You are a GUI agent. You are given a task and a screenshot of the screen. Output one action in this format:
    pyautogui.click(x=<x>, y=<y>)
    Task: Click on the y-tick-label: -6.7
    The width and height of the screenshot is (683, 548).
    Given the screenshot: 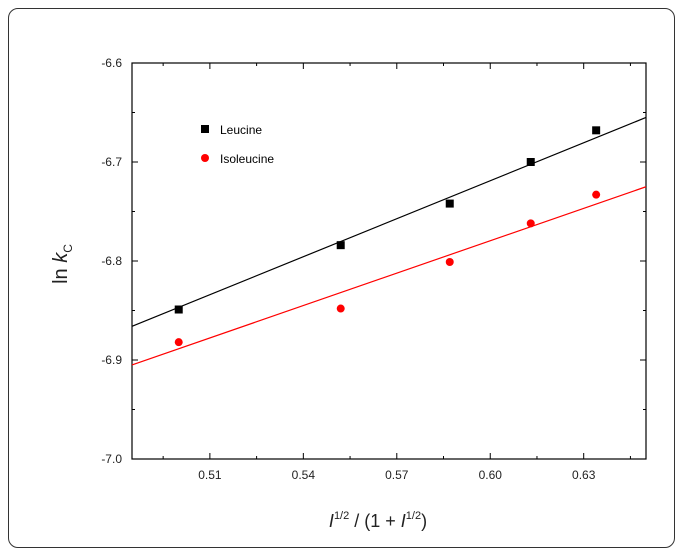 What is the action you would take?
    pyautogui.click(x=111, y=162)
    